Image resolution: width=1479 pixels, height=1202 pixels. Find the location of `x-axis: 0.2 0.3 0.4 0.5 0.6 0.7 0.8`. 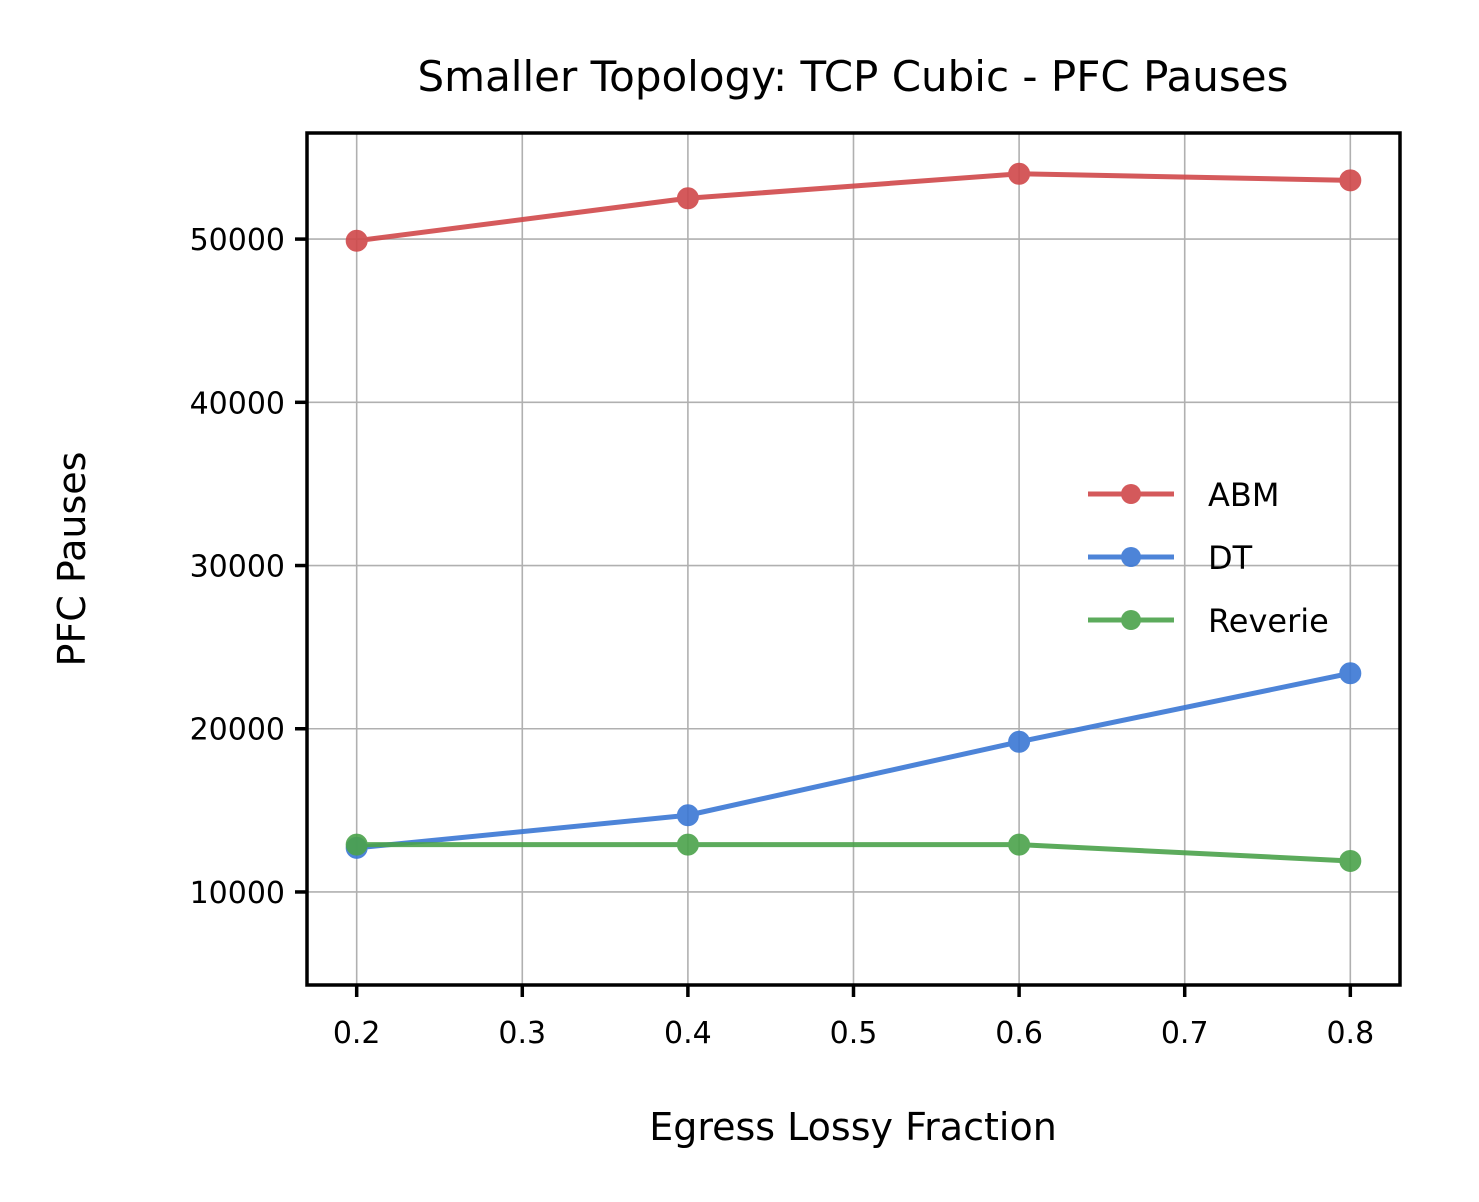

x-axis: 0.2 0.3 0.4 0.5 0.6 0.7 0.8 is located at coordinates (853, 1018).